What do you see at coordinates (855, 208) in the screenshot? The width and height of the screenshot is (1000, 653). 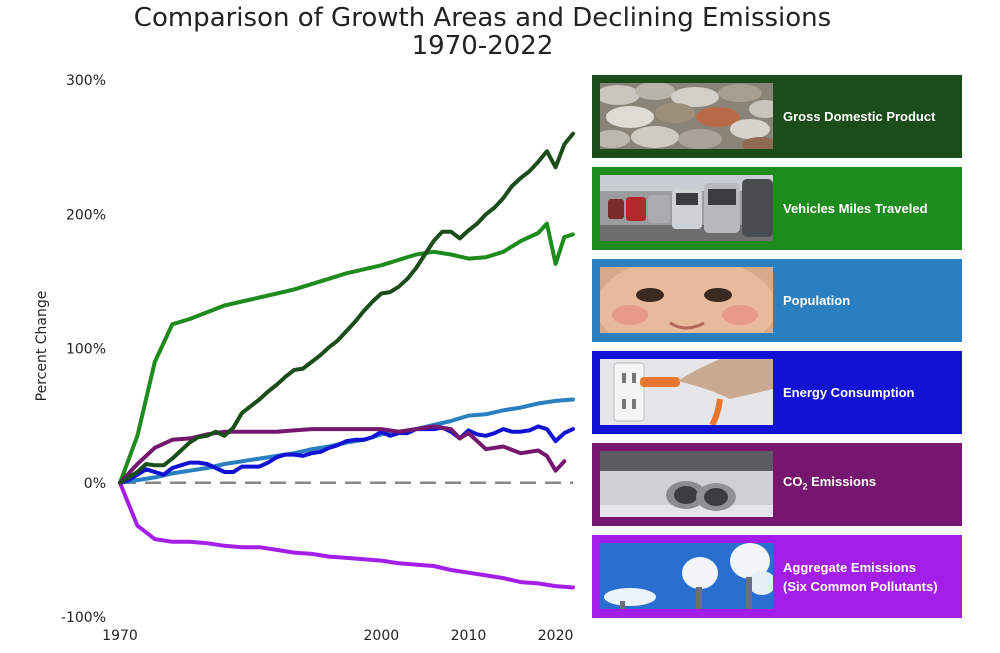 I see `legend-label-vmt: Vehicles Miles Traveled` at bounding box center [855, 208].